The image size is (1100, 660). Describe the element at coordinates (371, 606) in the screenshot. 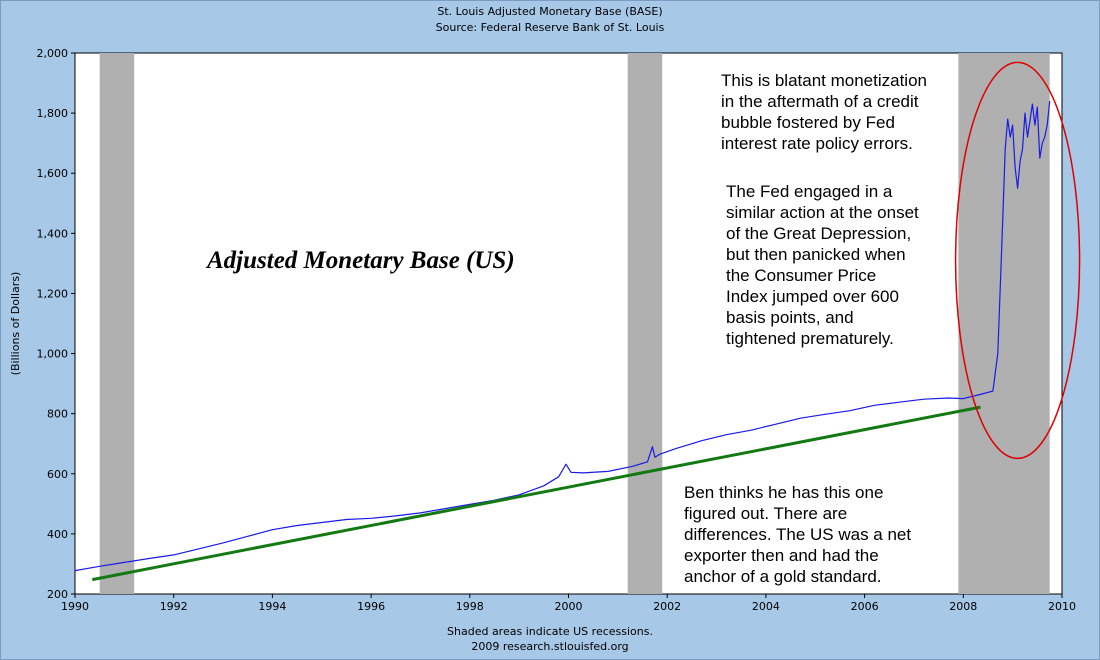

I see `x-tick-label: 1996` at that location.